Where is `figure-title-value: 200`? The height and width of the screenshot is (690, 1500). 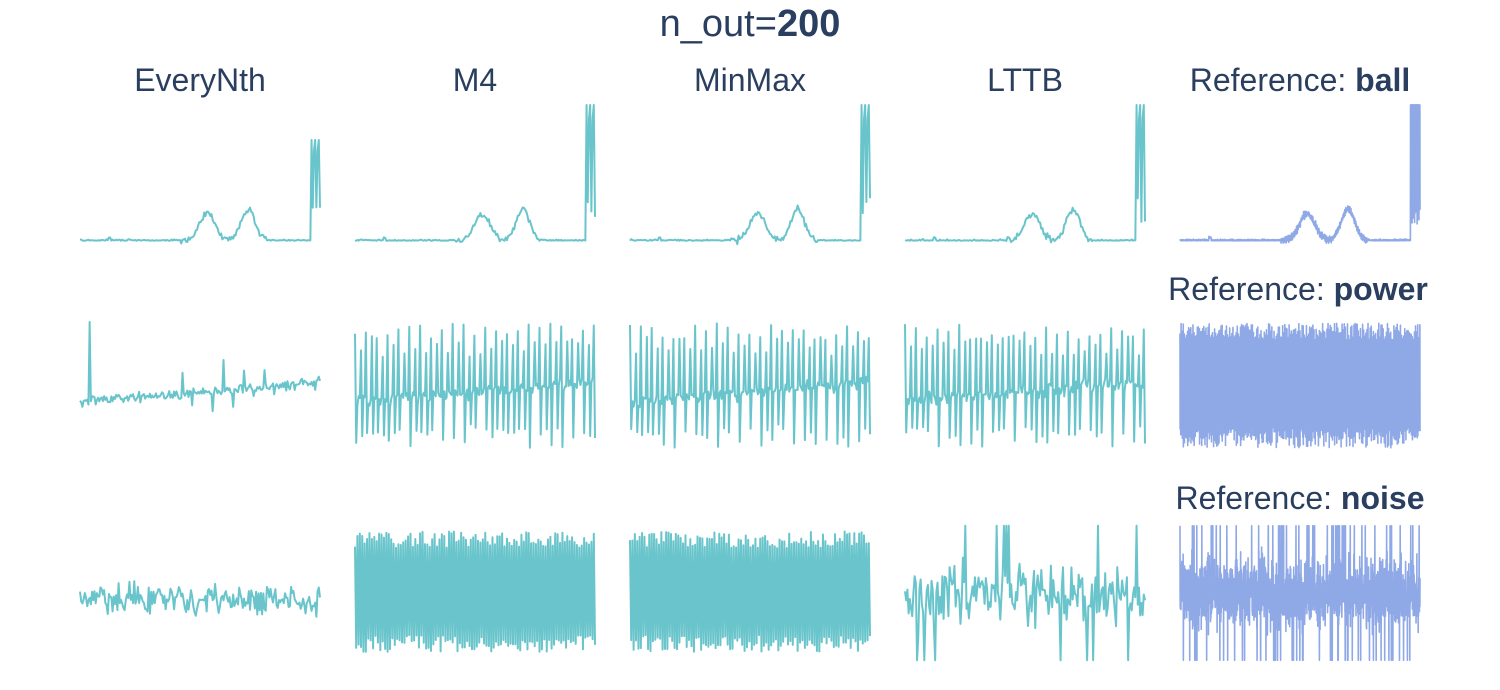 figure-title-value: 200 is located at coordinates (808, 24).